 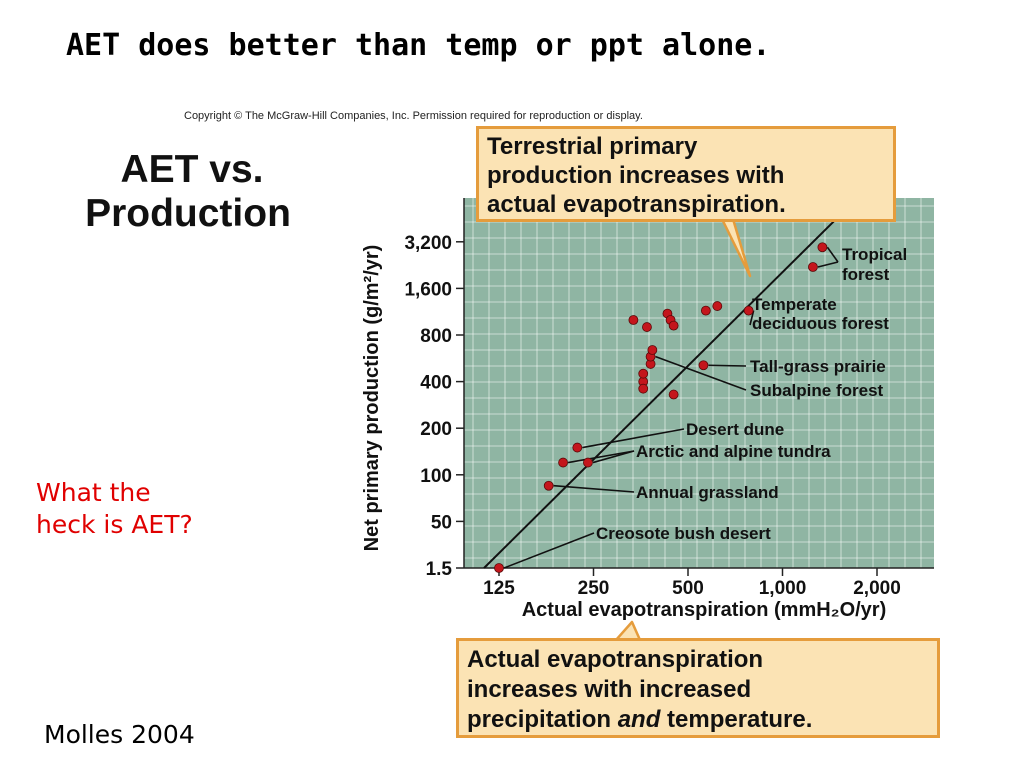 I want to click on annotation-label: Arctic and alpine tundra, so click(x=733, y=451).